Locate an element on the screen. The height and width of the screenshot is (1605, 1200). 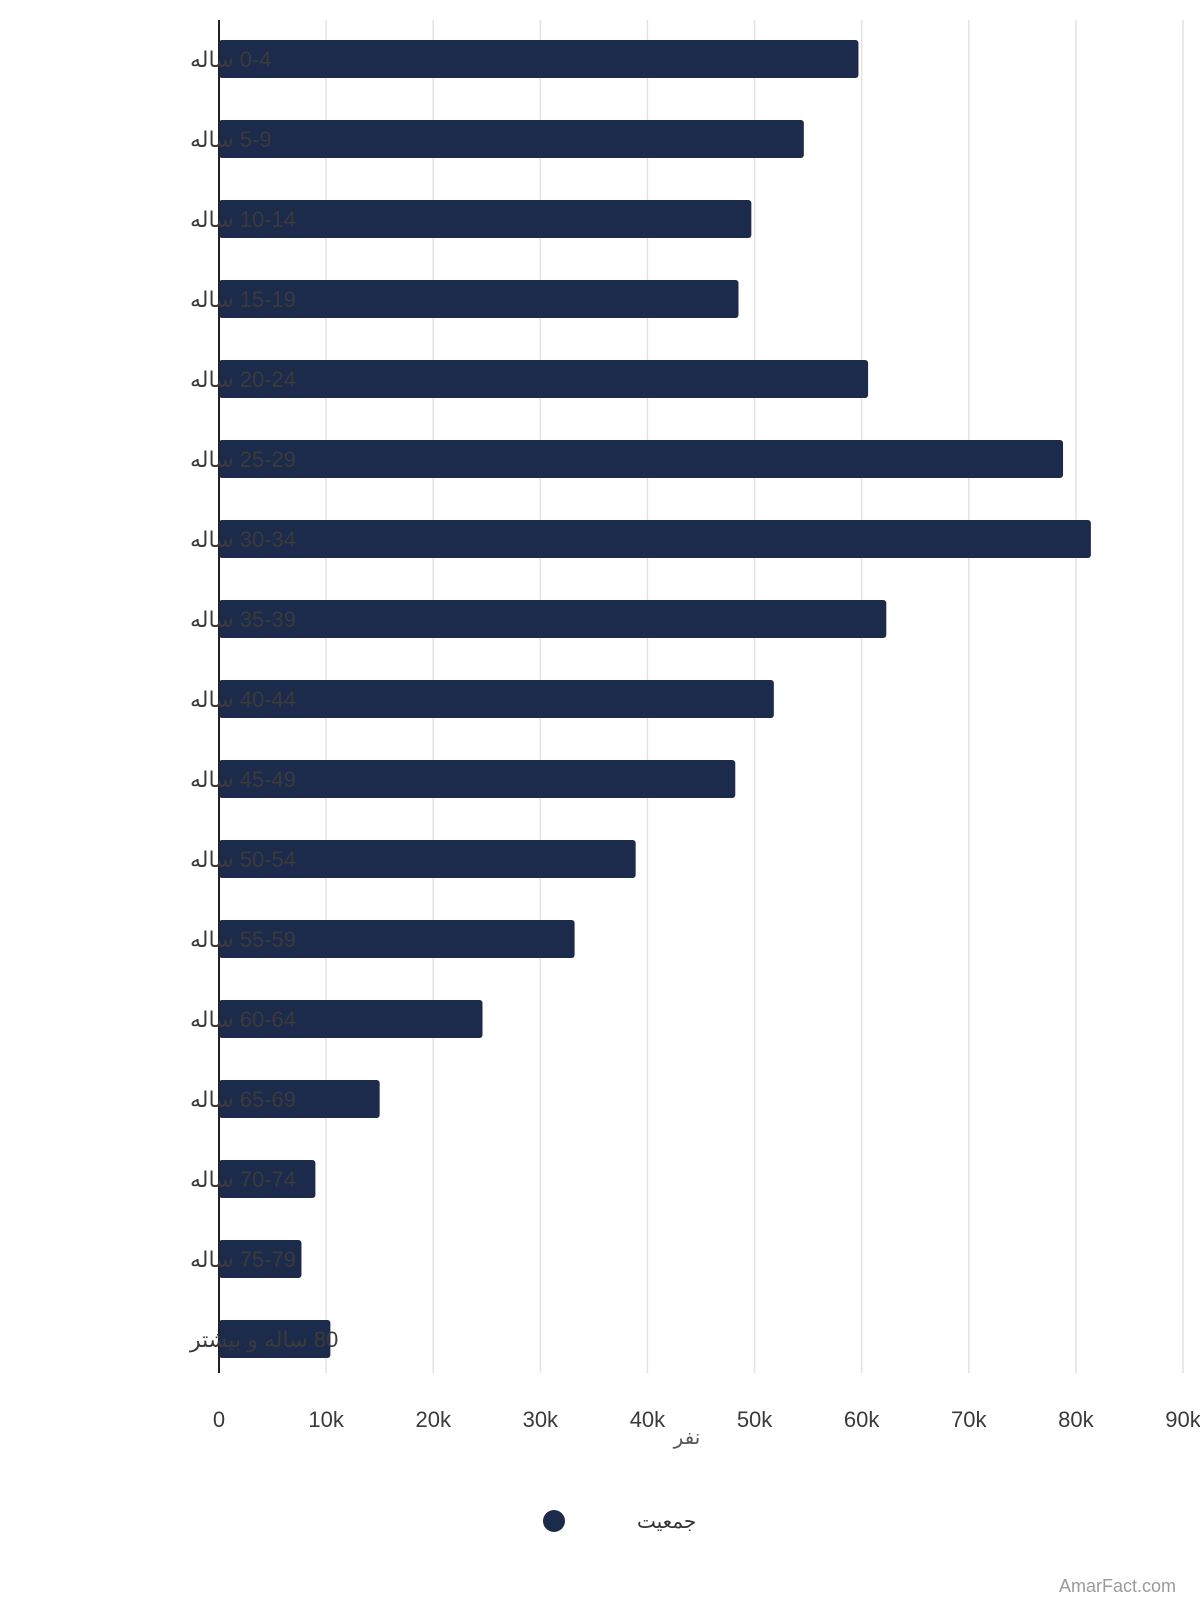
category-label: 40-44 ساله is located at coordinates (243, 699).